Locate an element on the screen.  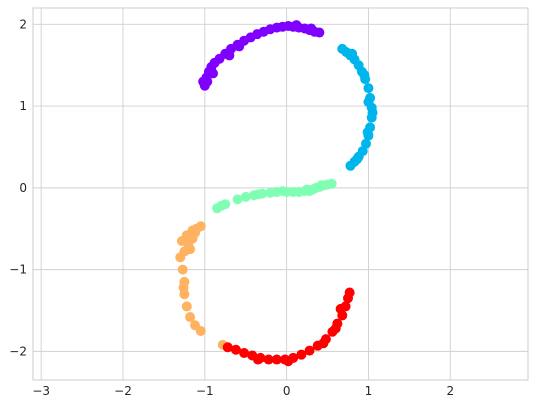
x-tick-label: 0 is located at coordinates (287, 391).